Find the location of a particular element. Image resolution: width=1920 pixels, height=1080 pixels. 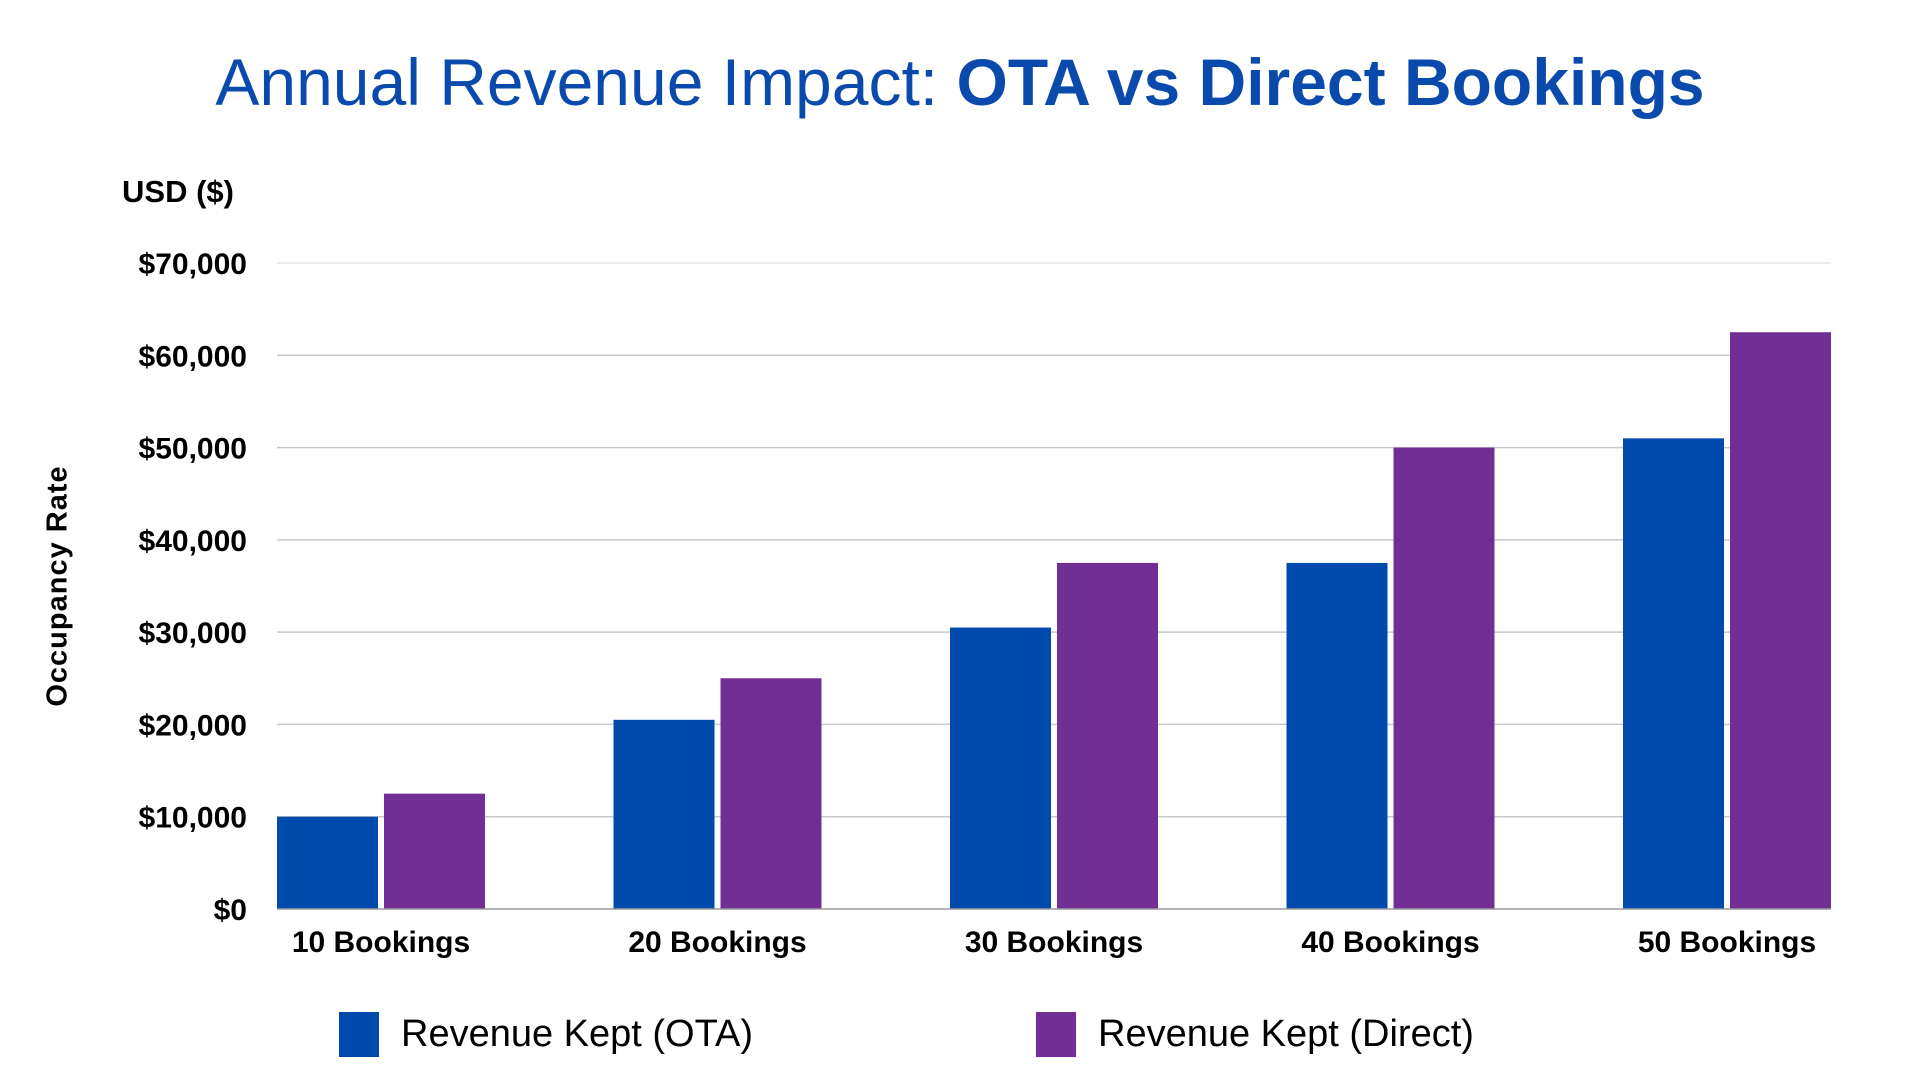

x-tick-label: 20 Bookings is located at coordinates (717, 942).